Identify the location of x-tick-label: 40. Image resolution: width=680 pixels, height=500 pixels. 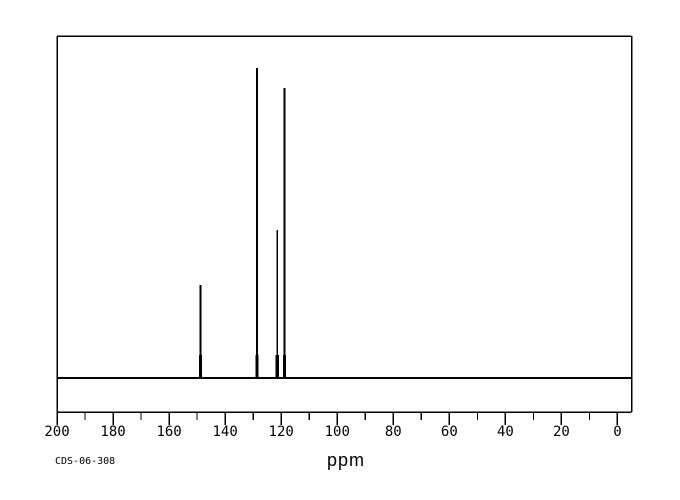
(505, 432).